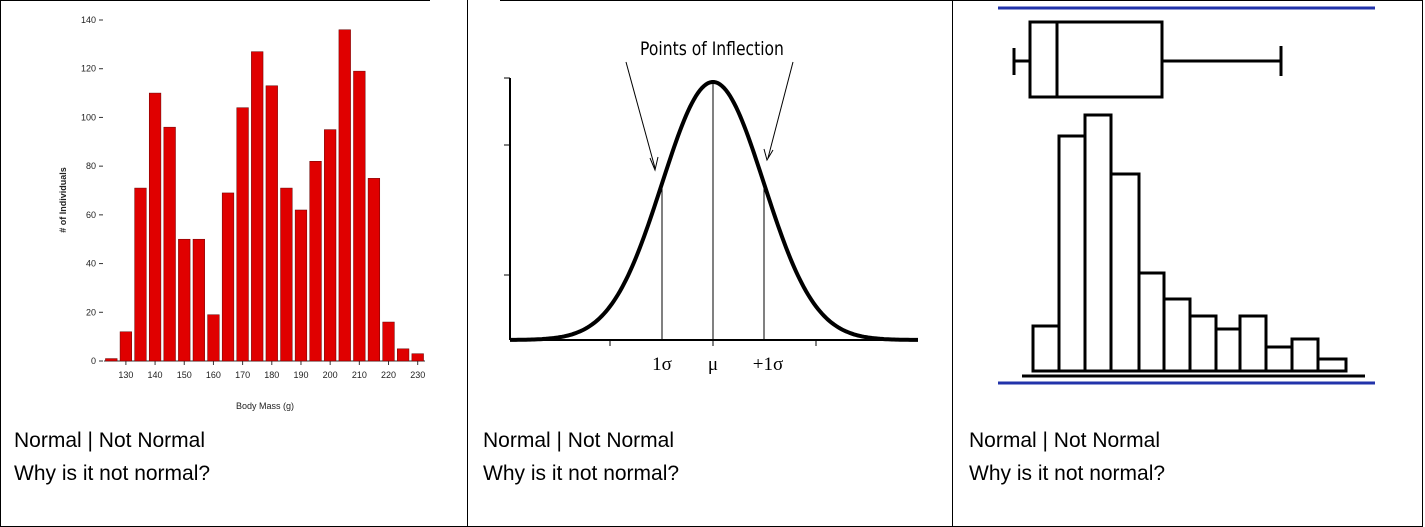 The image size is (1425, 527). Describe the element at coordinates (91, 312) in the screenshot. I see `y-tick-label: 20` at that location.